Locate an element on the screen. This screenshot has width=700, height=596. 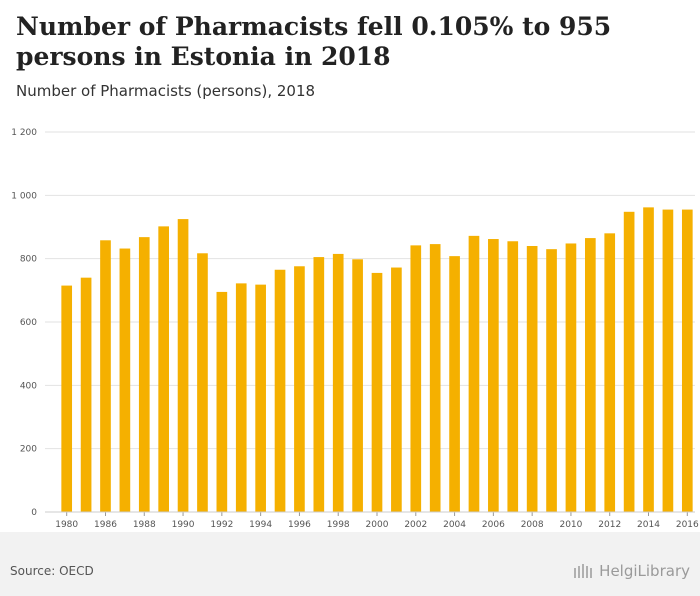
source-note: Source: OECD is located at coordinates (52, 571).